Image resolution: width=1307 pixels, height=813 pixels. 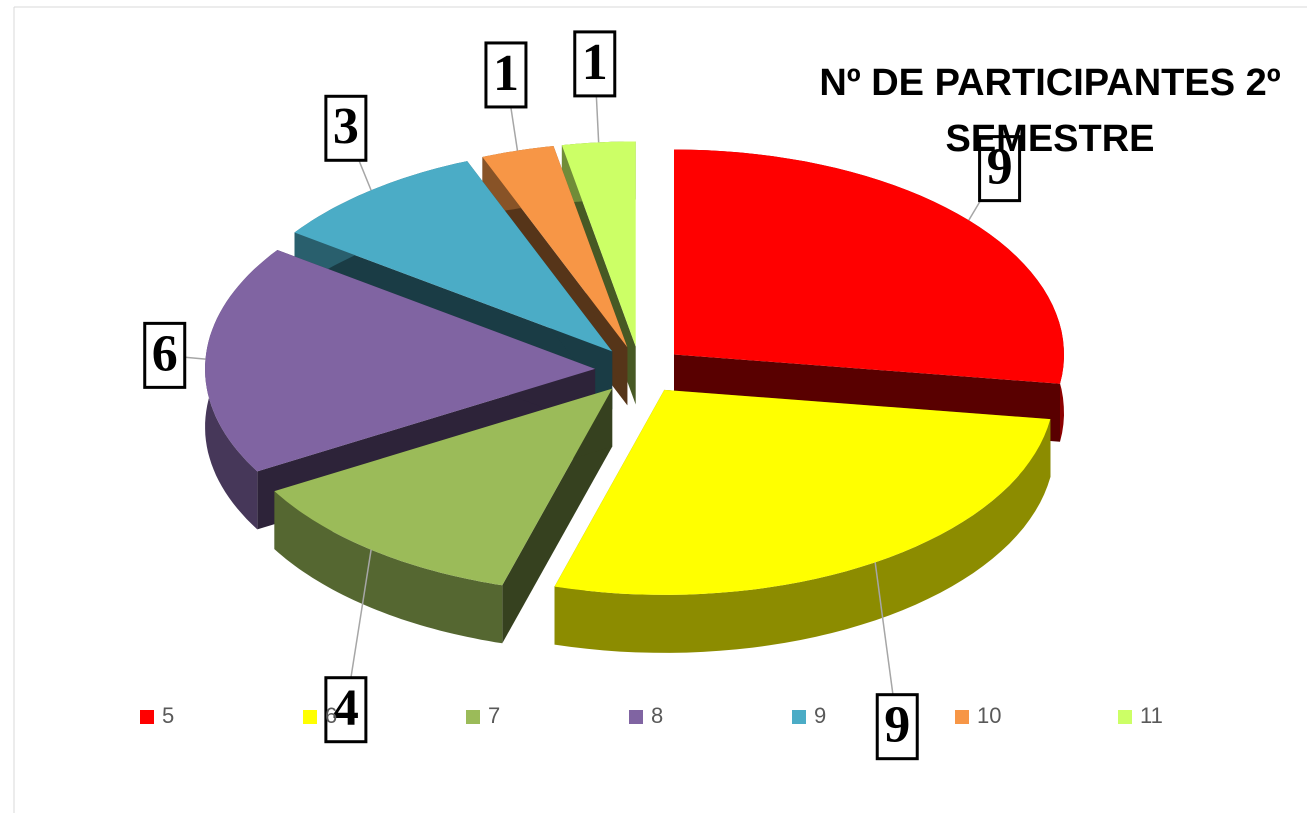 I want to click on legend-label: 7, so click(x=494, y=715).